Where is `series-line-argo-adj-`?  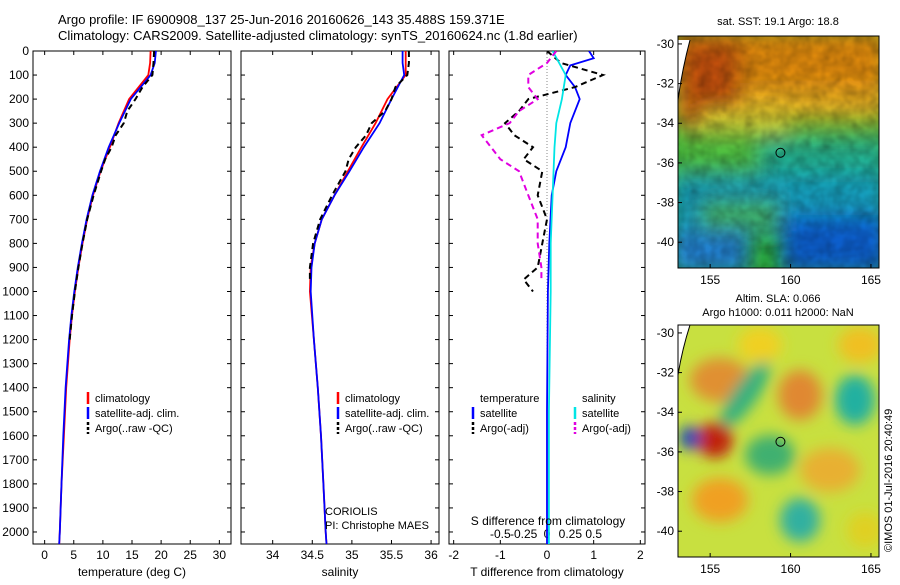
series-line-argo-adj- is located at coordinates (519, 165).